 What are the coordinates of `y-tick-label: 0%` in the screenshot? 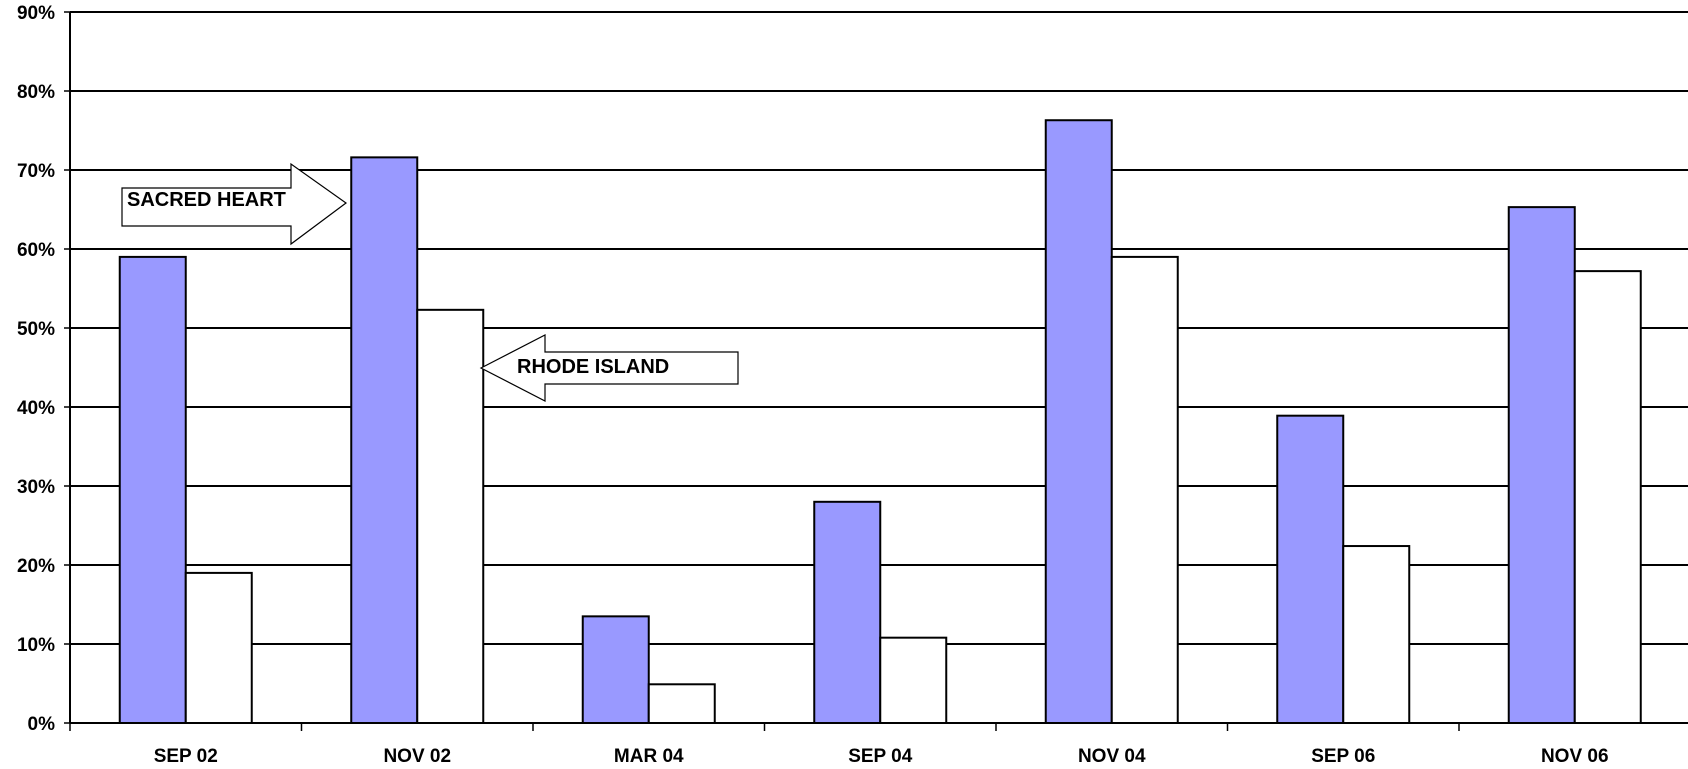 It's located at (42, 724).